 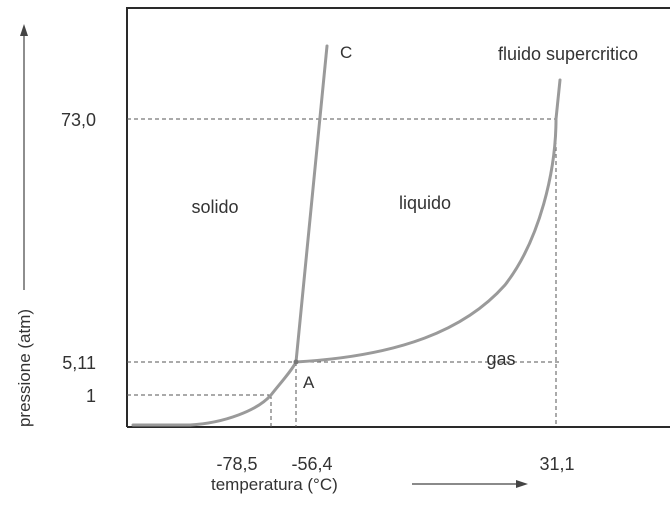 What do you see at coordinates (78, 120) in the screenshot?
I see `y-tick-label: 73,0` at bounding box center [78, 120].